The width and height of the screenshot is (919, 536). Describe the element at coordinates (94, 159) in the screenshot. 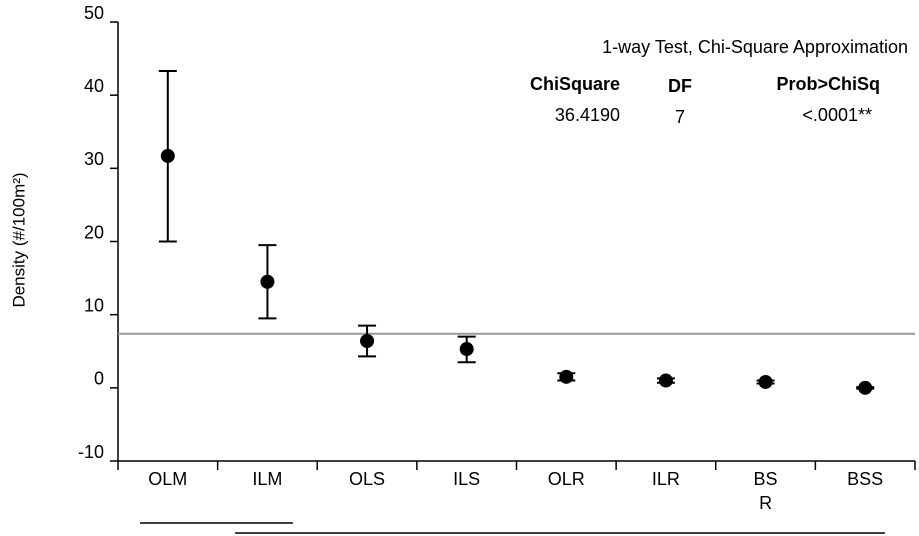

I see `y-tick-label: 30` at that location.